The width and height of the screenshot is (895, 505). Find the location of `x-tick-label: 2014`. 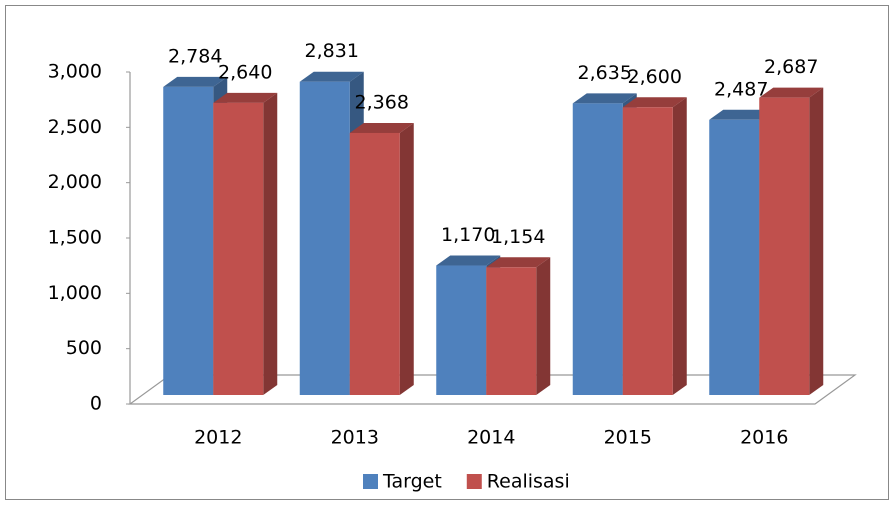

x-tick-label: 2014 is located at coordinates (491, 438).